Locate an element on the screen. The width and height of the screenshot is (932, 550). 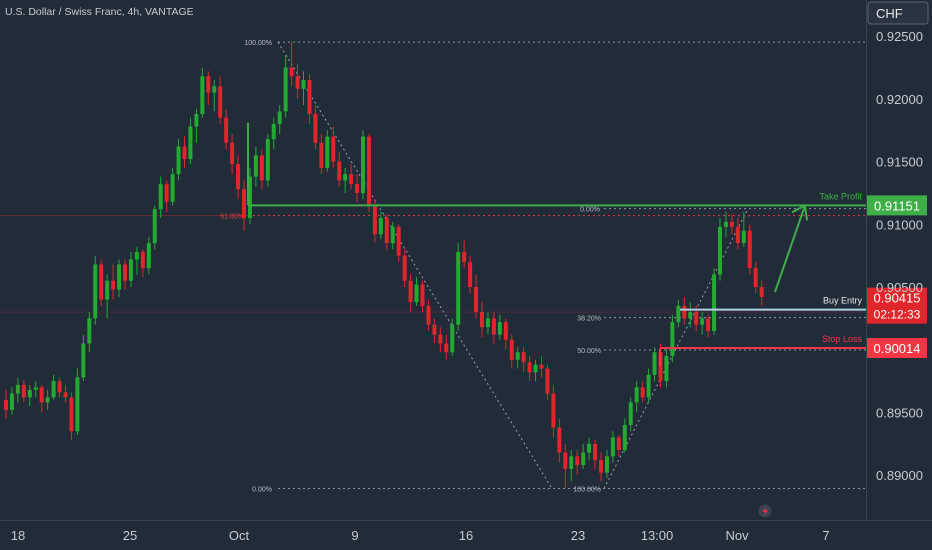
take-profit-label: Take Profit is located at coordinates (840, 196).